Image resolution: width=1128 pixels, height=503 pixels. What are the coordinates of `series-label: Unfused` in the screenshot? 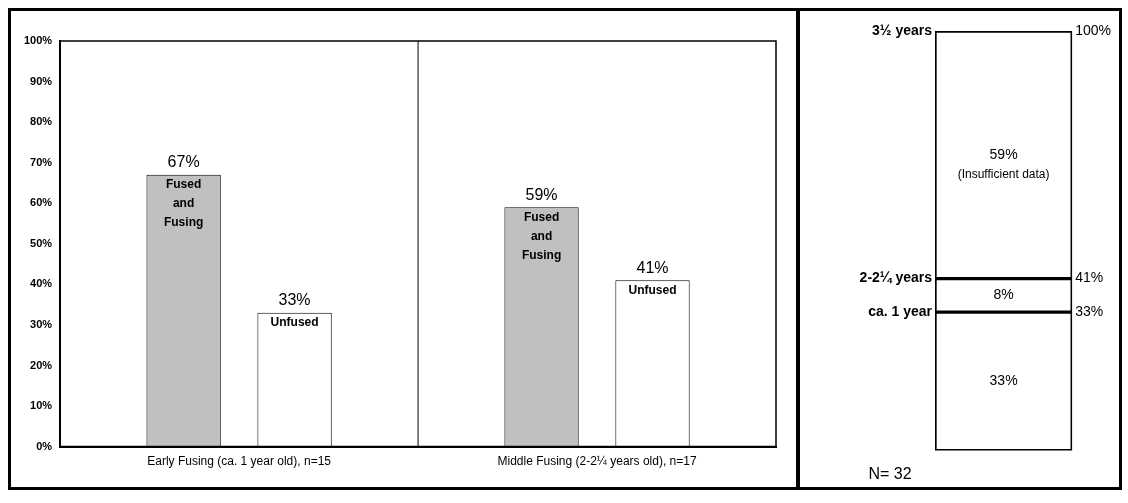 It's located at (294, 322).